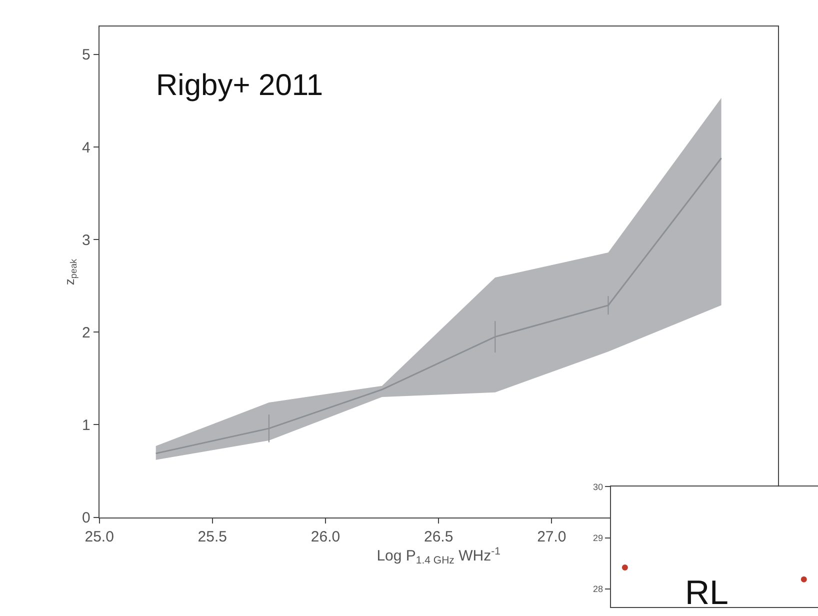 This screenshot has height=616, width=818. Describe the element at coordinates (439, 537) in the screenshot. I see `x-tick-label: 26.5` at that location.